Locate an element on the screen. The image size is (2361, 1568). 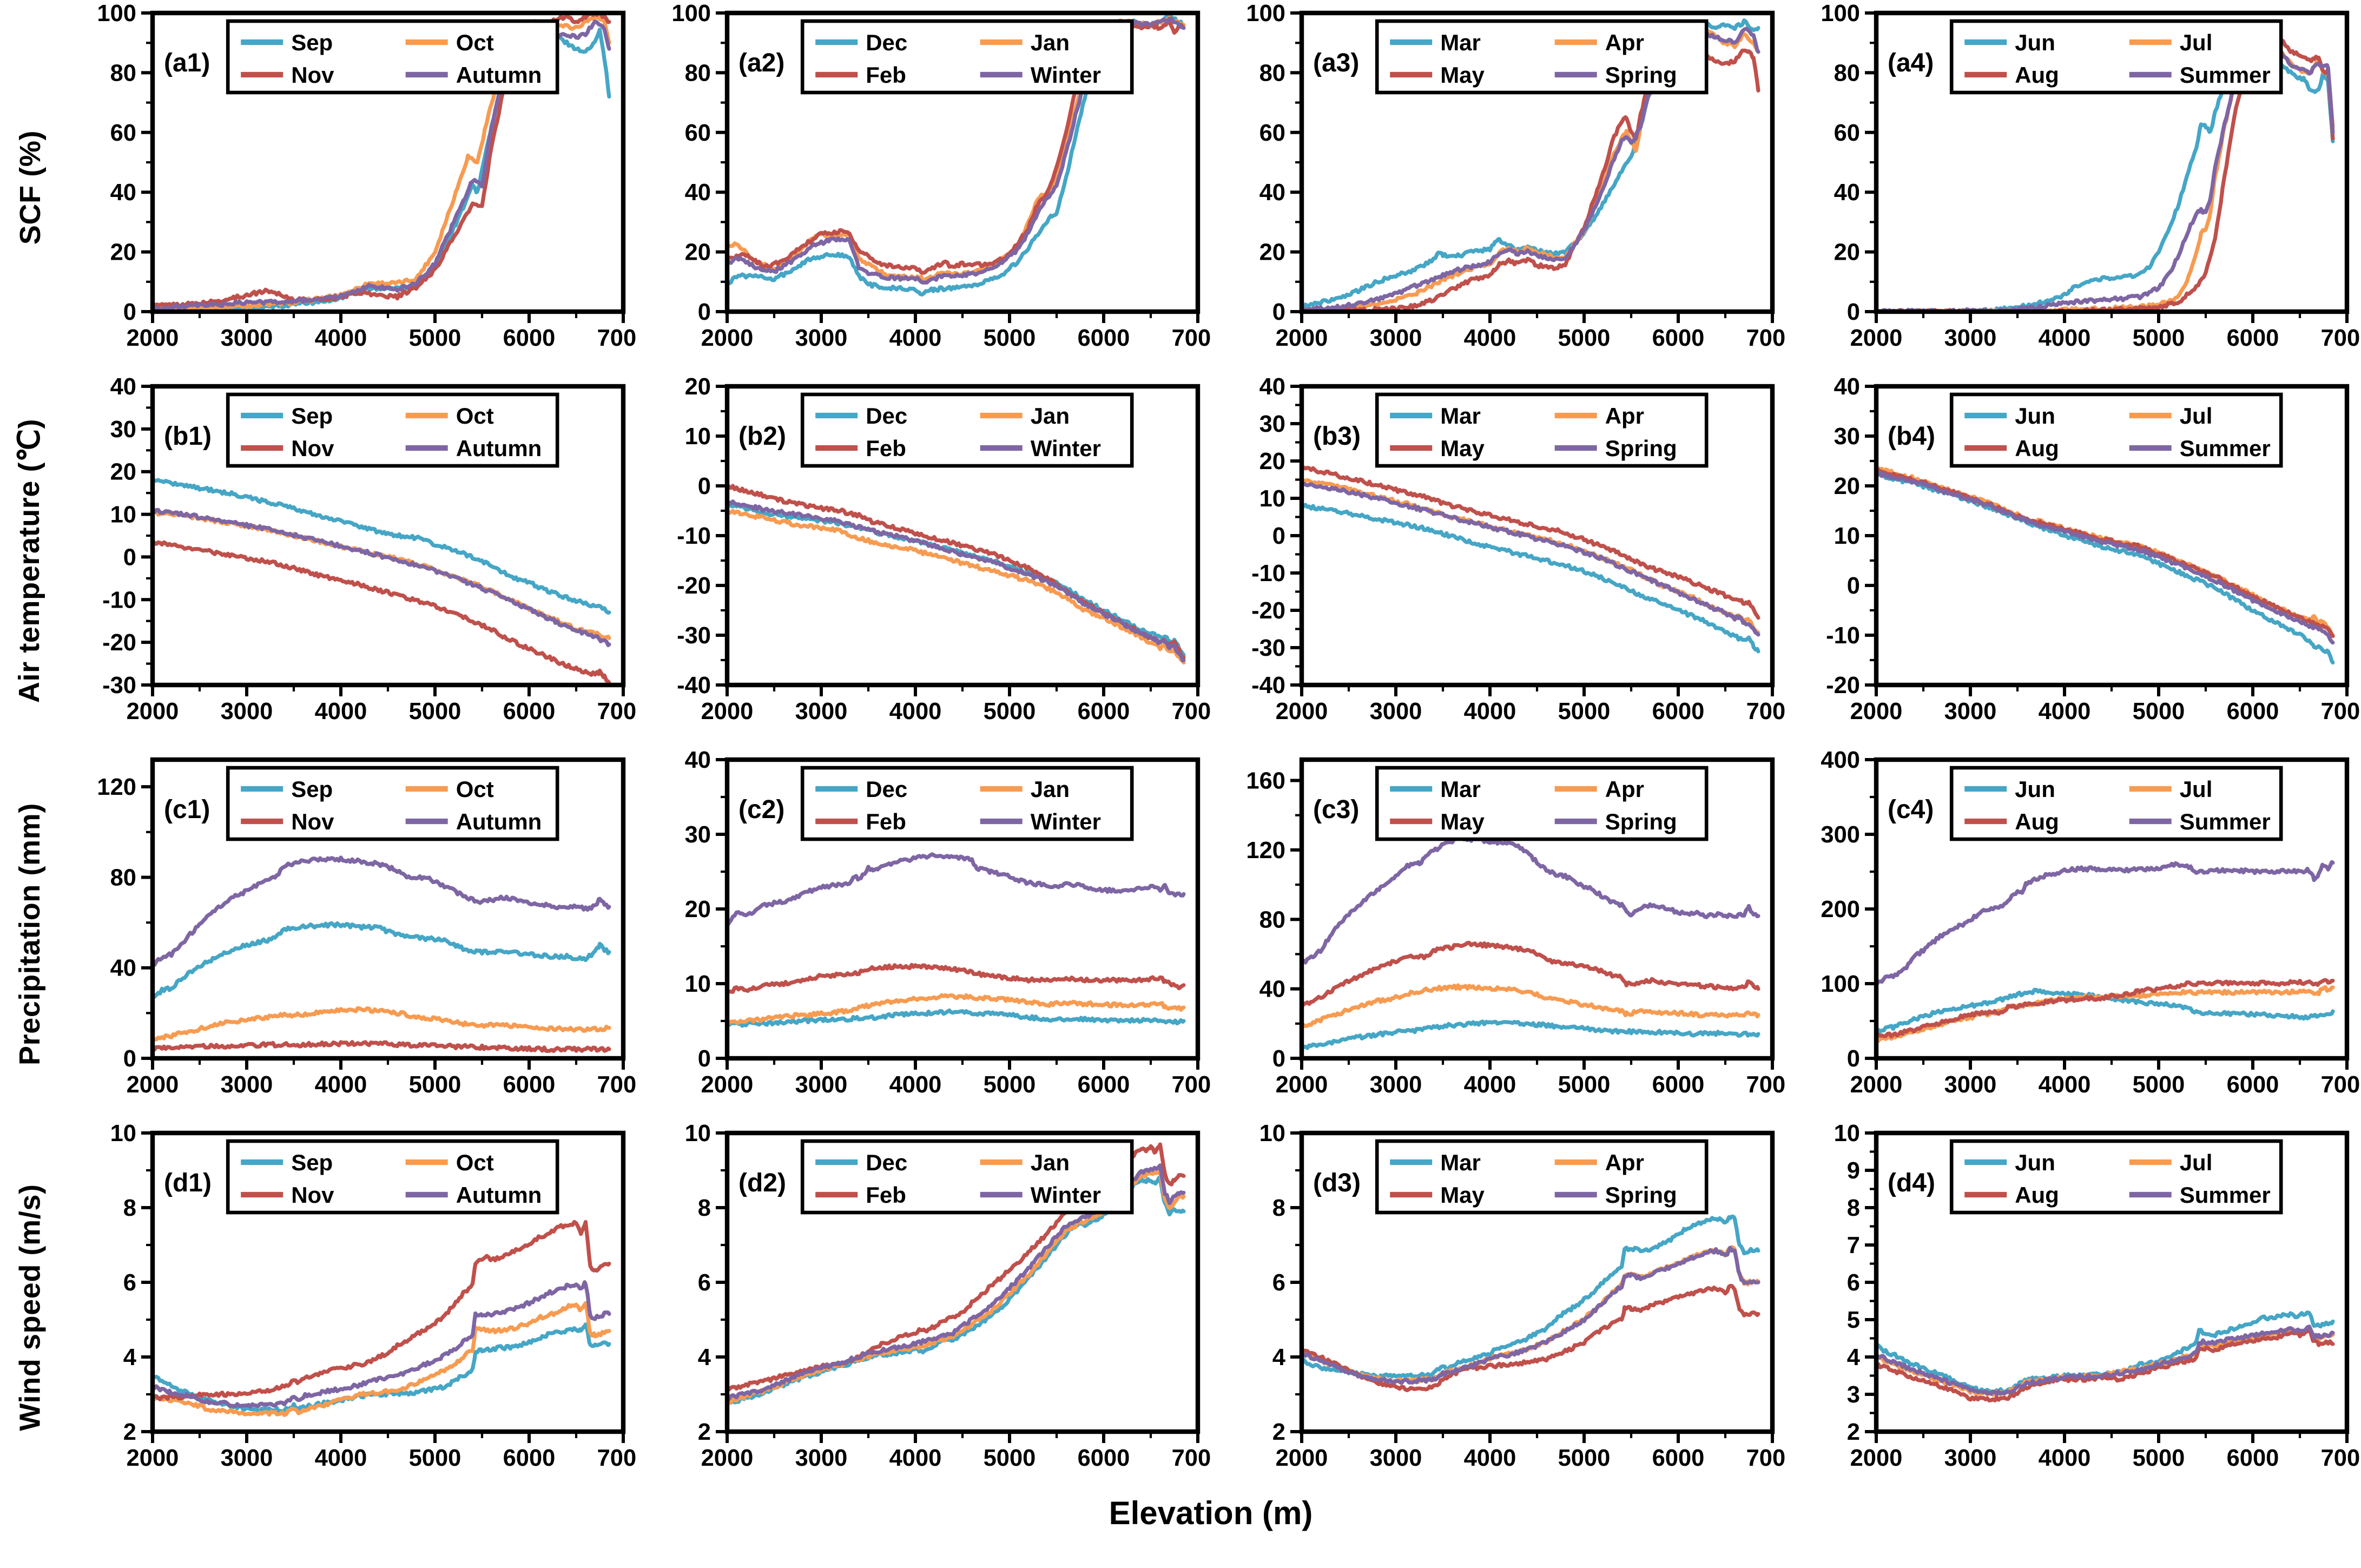
series-line-feb is located at coordinates (956, 571).